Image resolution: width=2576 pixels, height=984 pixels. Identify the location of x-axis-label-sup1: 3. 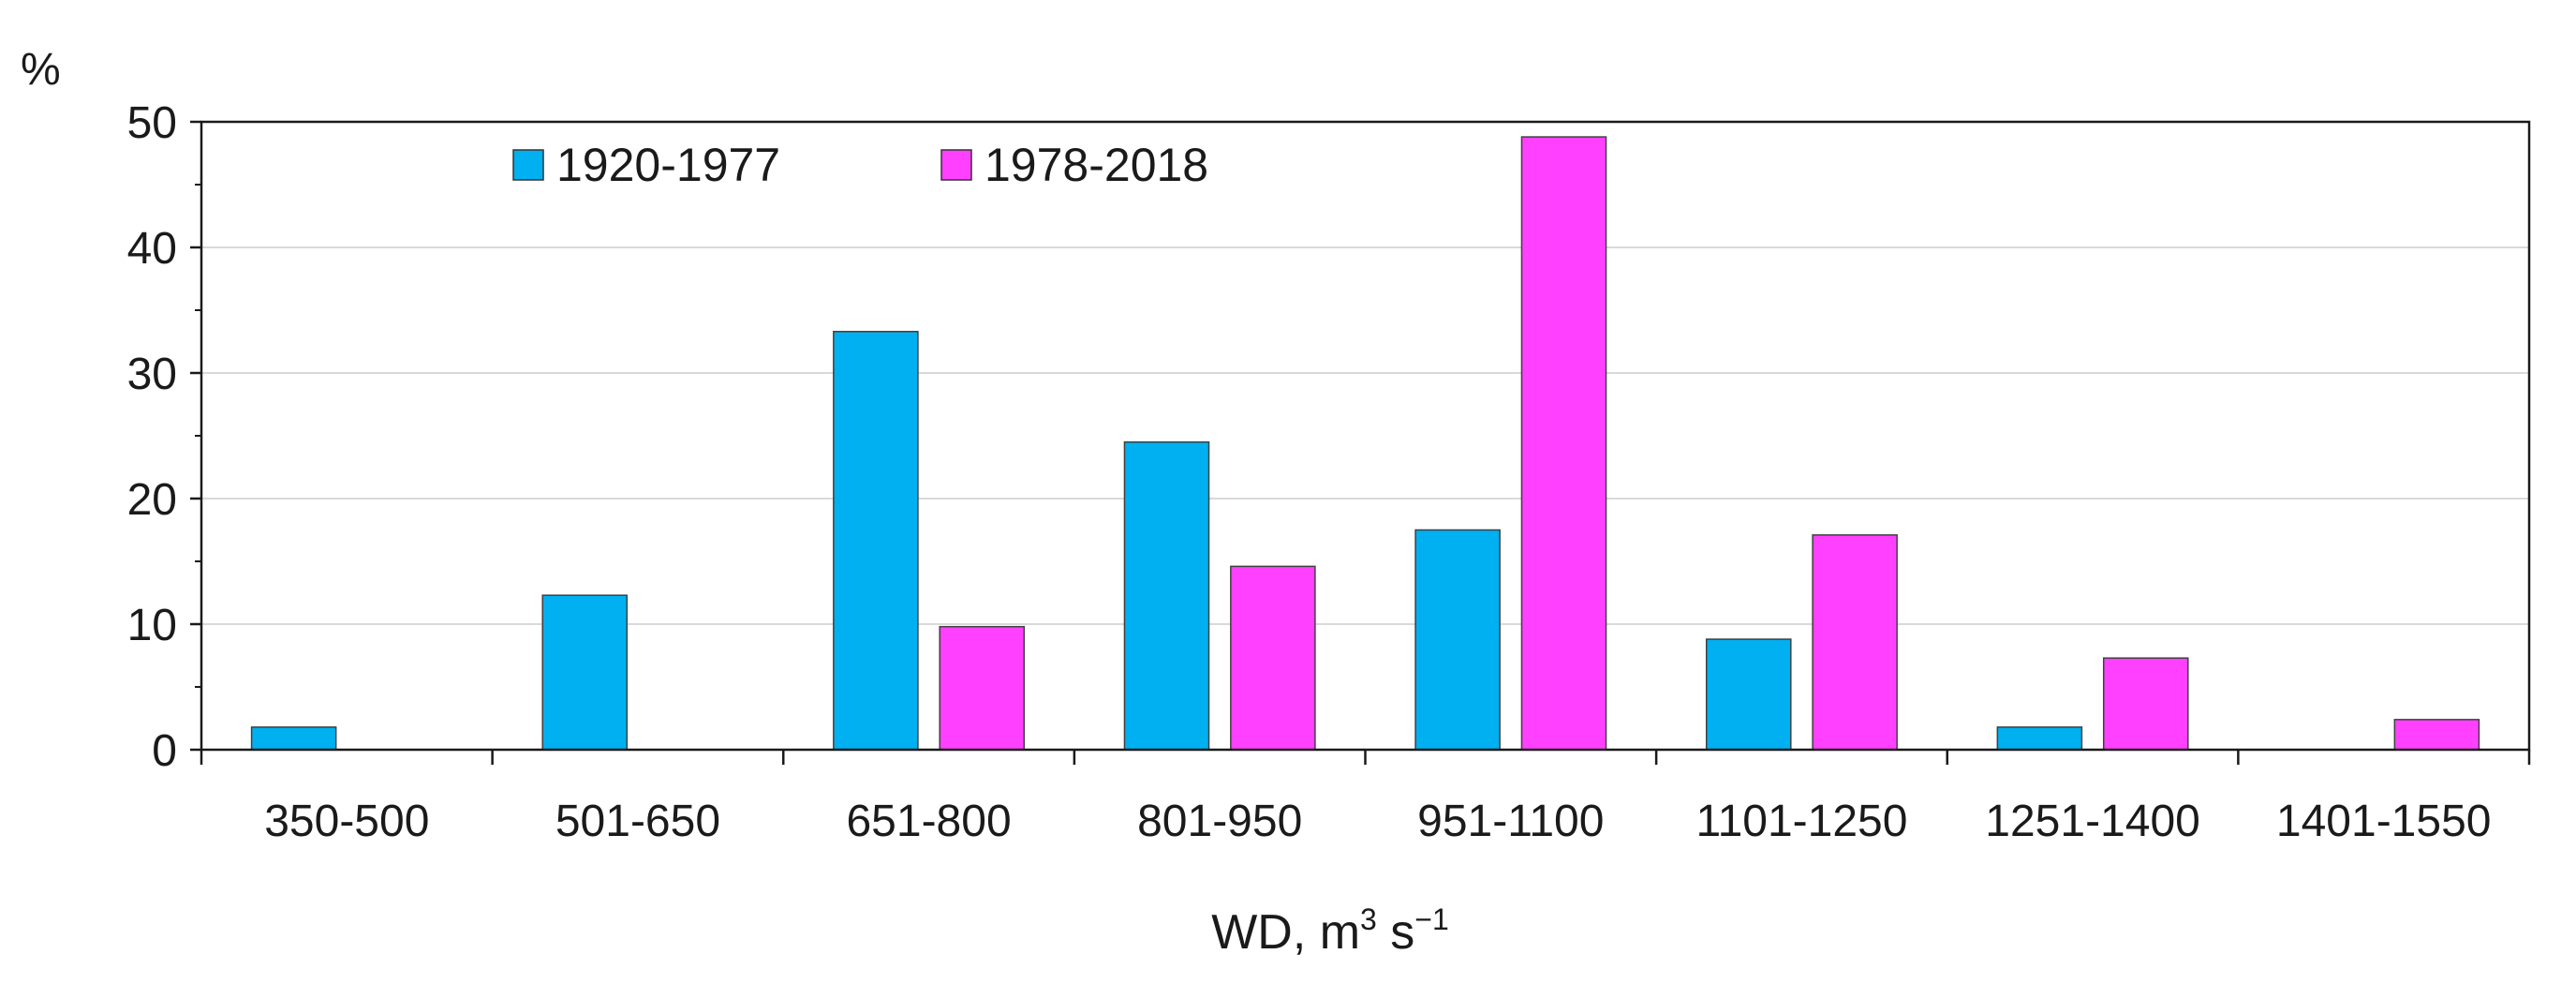
(1368, 919).